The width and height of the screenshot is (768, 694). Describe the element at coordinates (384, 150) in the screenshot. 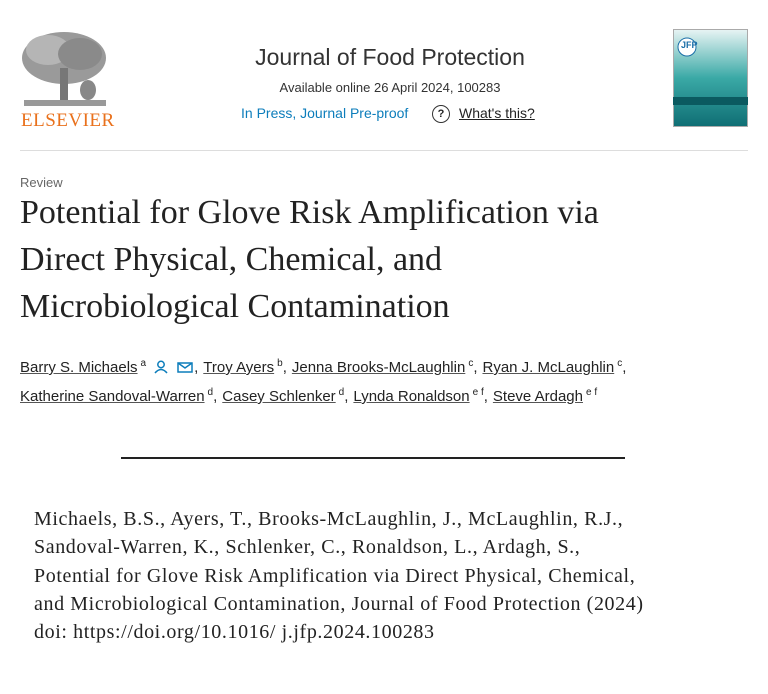

I see `divider` at that location.